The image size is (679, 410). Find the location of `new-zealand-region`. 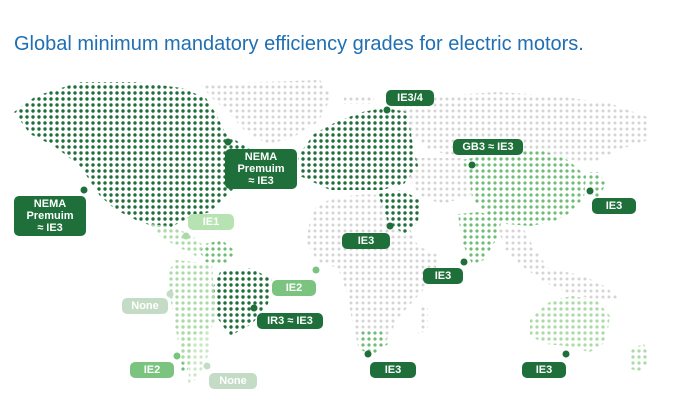

new-zealand-region is located at coordinates (639, 358).